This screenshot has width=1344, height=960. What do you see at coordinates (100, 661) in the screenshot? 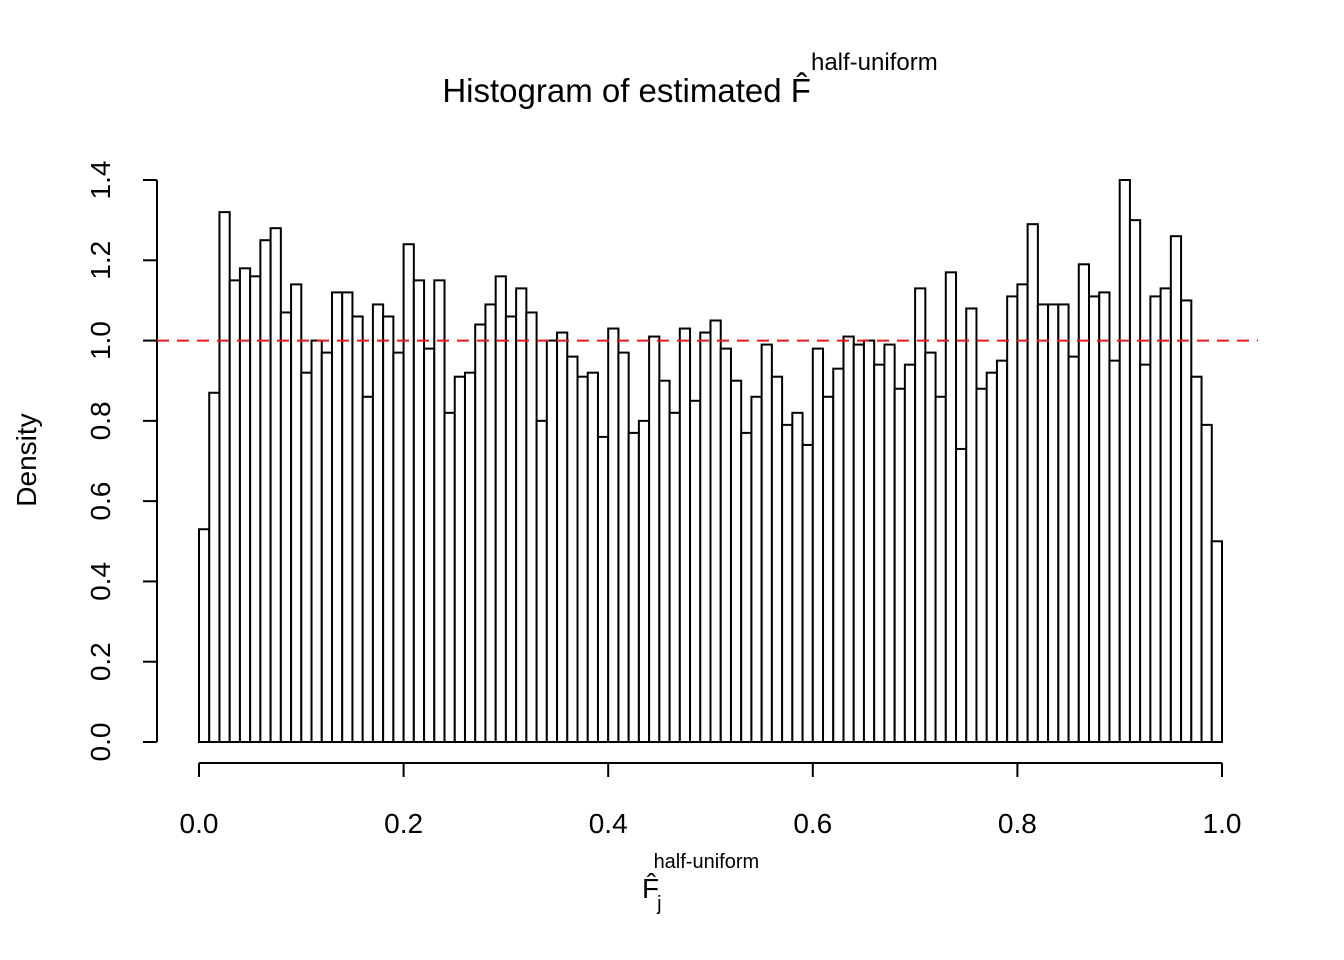
I see `y-tick-label: 0.2` at bounding box center [100, 661].